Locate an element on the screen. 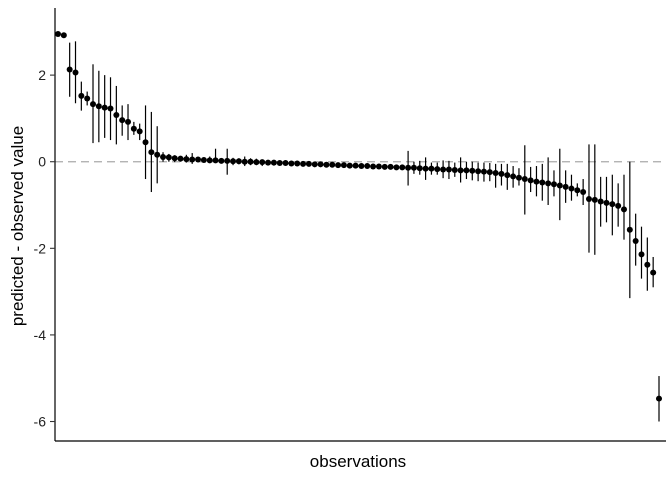 The width and height of the screenshot is (672, 480). y-axis-ticks: 2 0 -2 -4 -6 is located at coordinates (44, 248).